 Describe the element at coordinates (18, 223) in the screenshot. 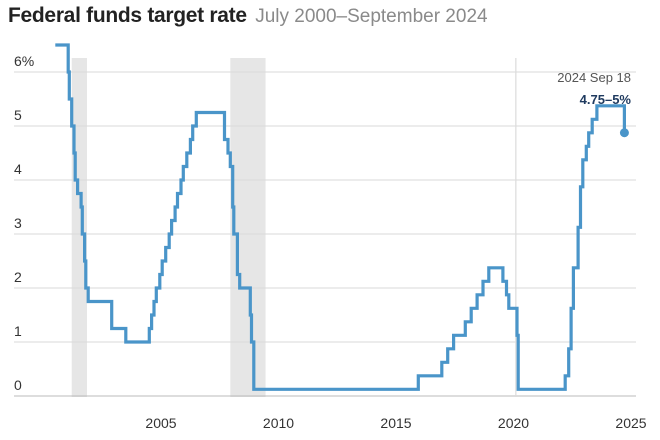

I see `y-tick-label: 3` at that location.